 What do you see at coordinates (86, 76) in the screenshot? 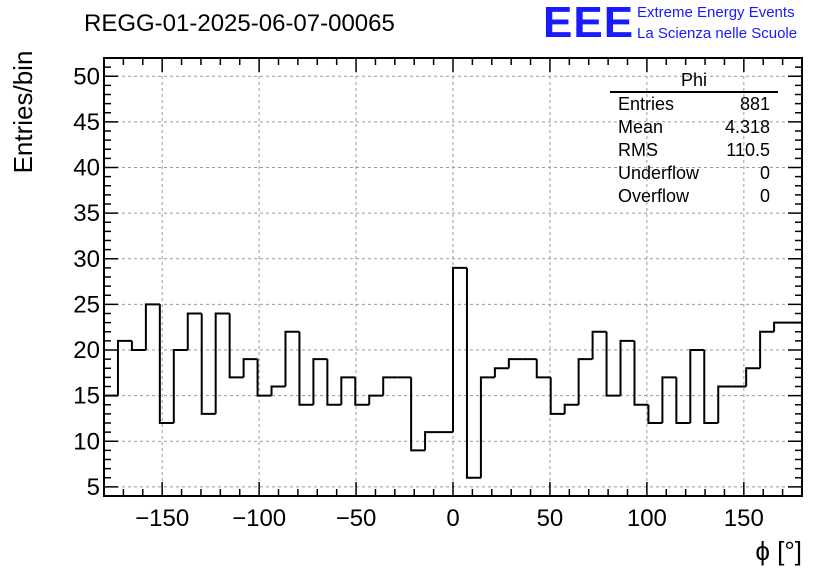
I see `y-tick-label: 50` at bounding box center [86, 76].